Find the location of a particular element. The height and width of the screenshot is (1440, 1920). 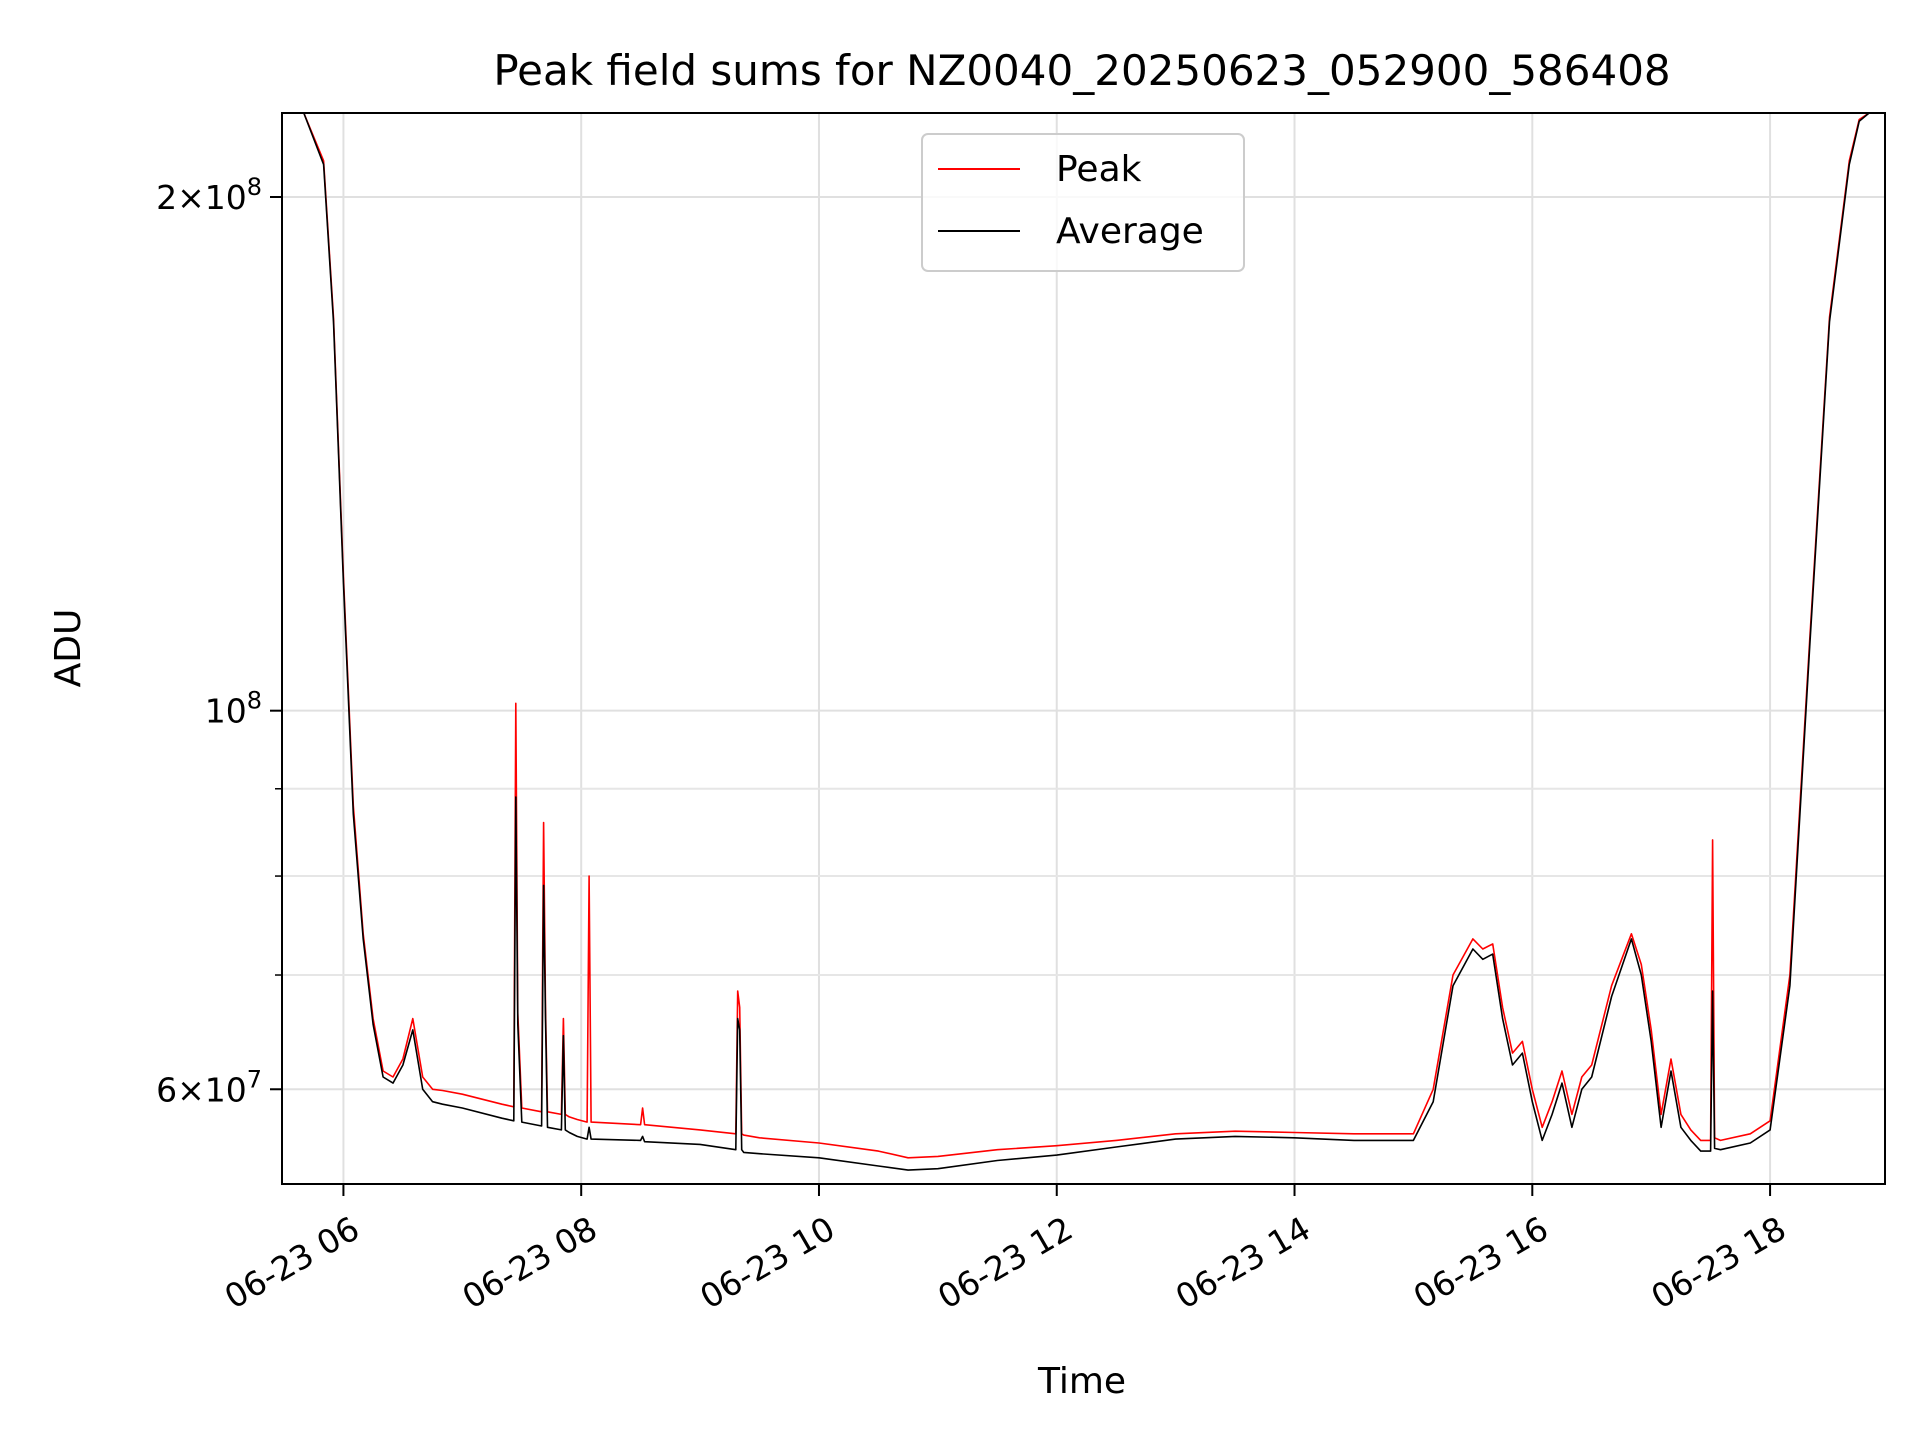

y-tick-label: 6×107 is located at coordinates (209, 1087).